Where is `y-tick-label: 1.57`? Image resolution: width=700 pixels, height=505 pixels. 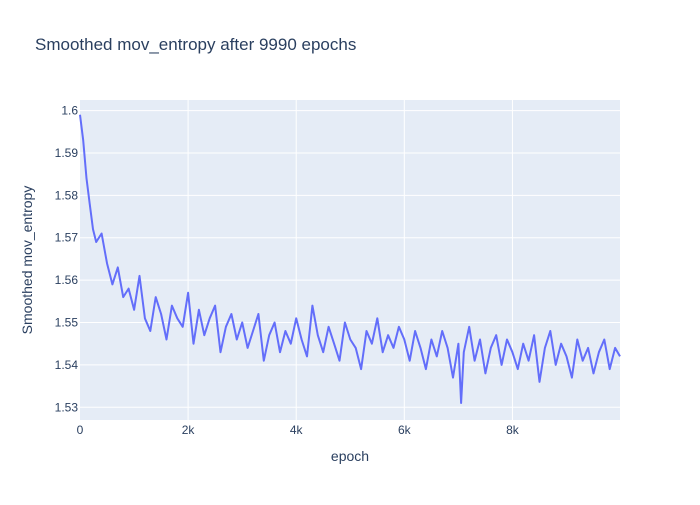
y-tick-label: 1.57 is located at coordinates (67, 238).